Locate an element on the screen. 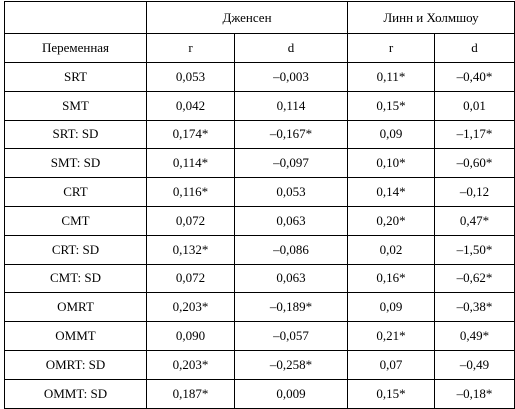  table-row: CRT 0,116* 0,053 0,14* –0,12 is located at coordinates (259, 192).